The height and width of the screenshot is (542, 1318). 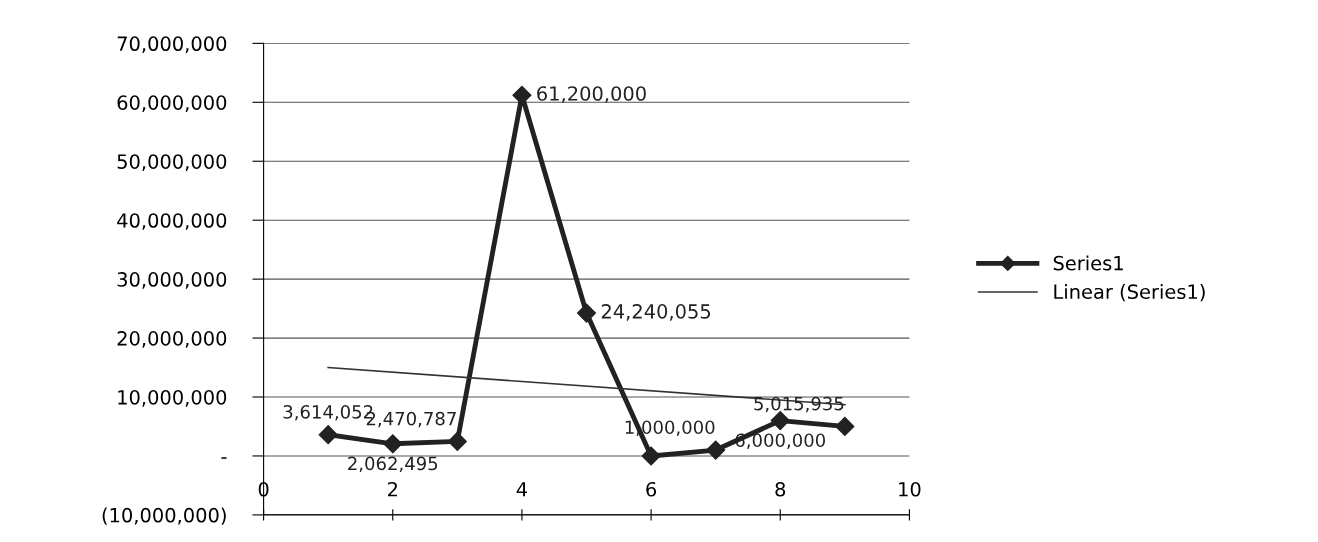 What do you see at coordinates (591, 94) in the screenshot?
I see `data-label: 61,200,000` at bounding box center [591, 94].